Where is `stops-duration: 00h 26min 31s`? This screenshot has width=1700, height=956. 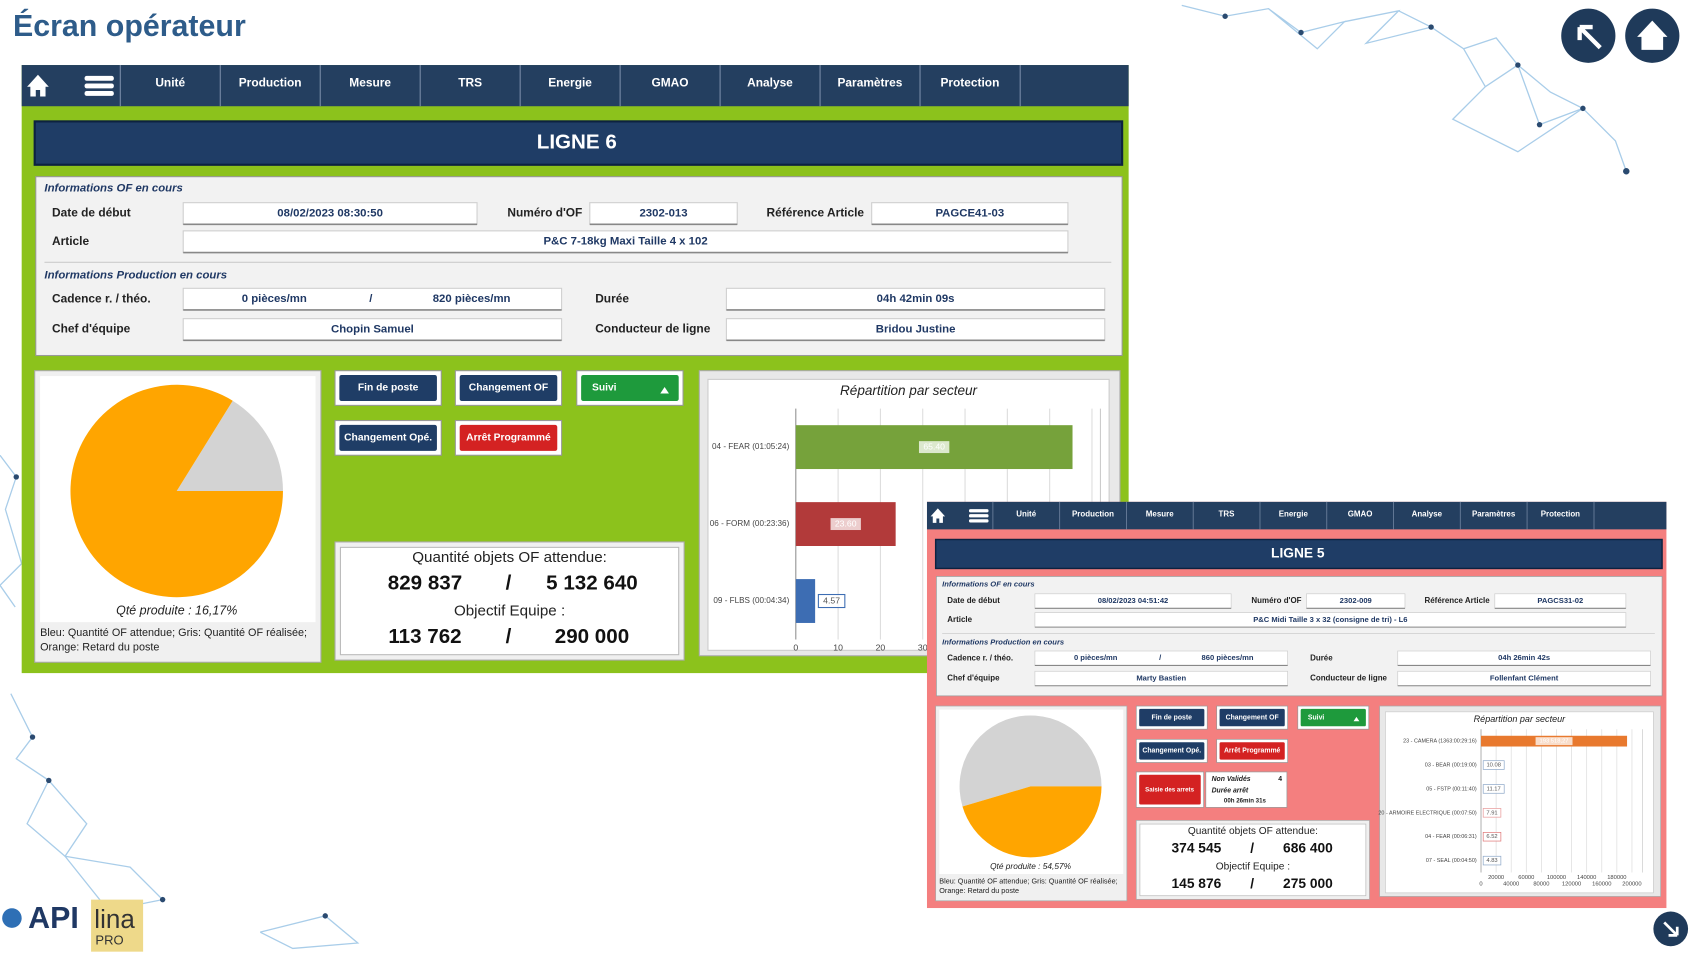 stops-duration: 00h 26min 31s is located at coordinates (1245, 801).